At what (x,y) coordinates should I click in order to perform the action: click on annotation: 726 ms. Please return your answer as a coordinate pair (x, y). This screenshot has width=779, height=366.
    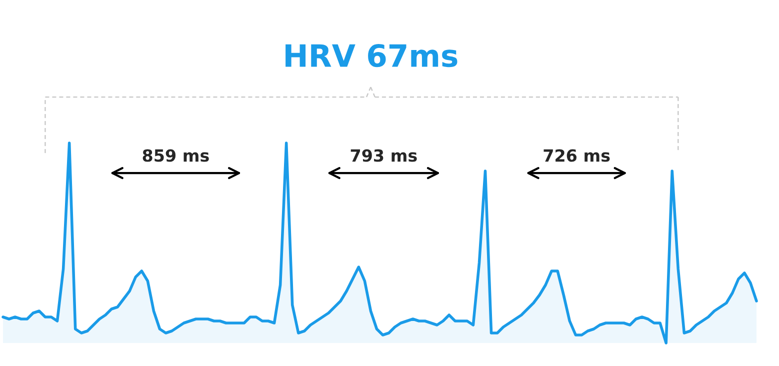
    Looking at the image, I should click on (577, 155).